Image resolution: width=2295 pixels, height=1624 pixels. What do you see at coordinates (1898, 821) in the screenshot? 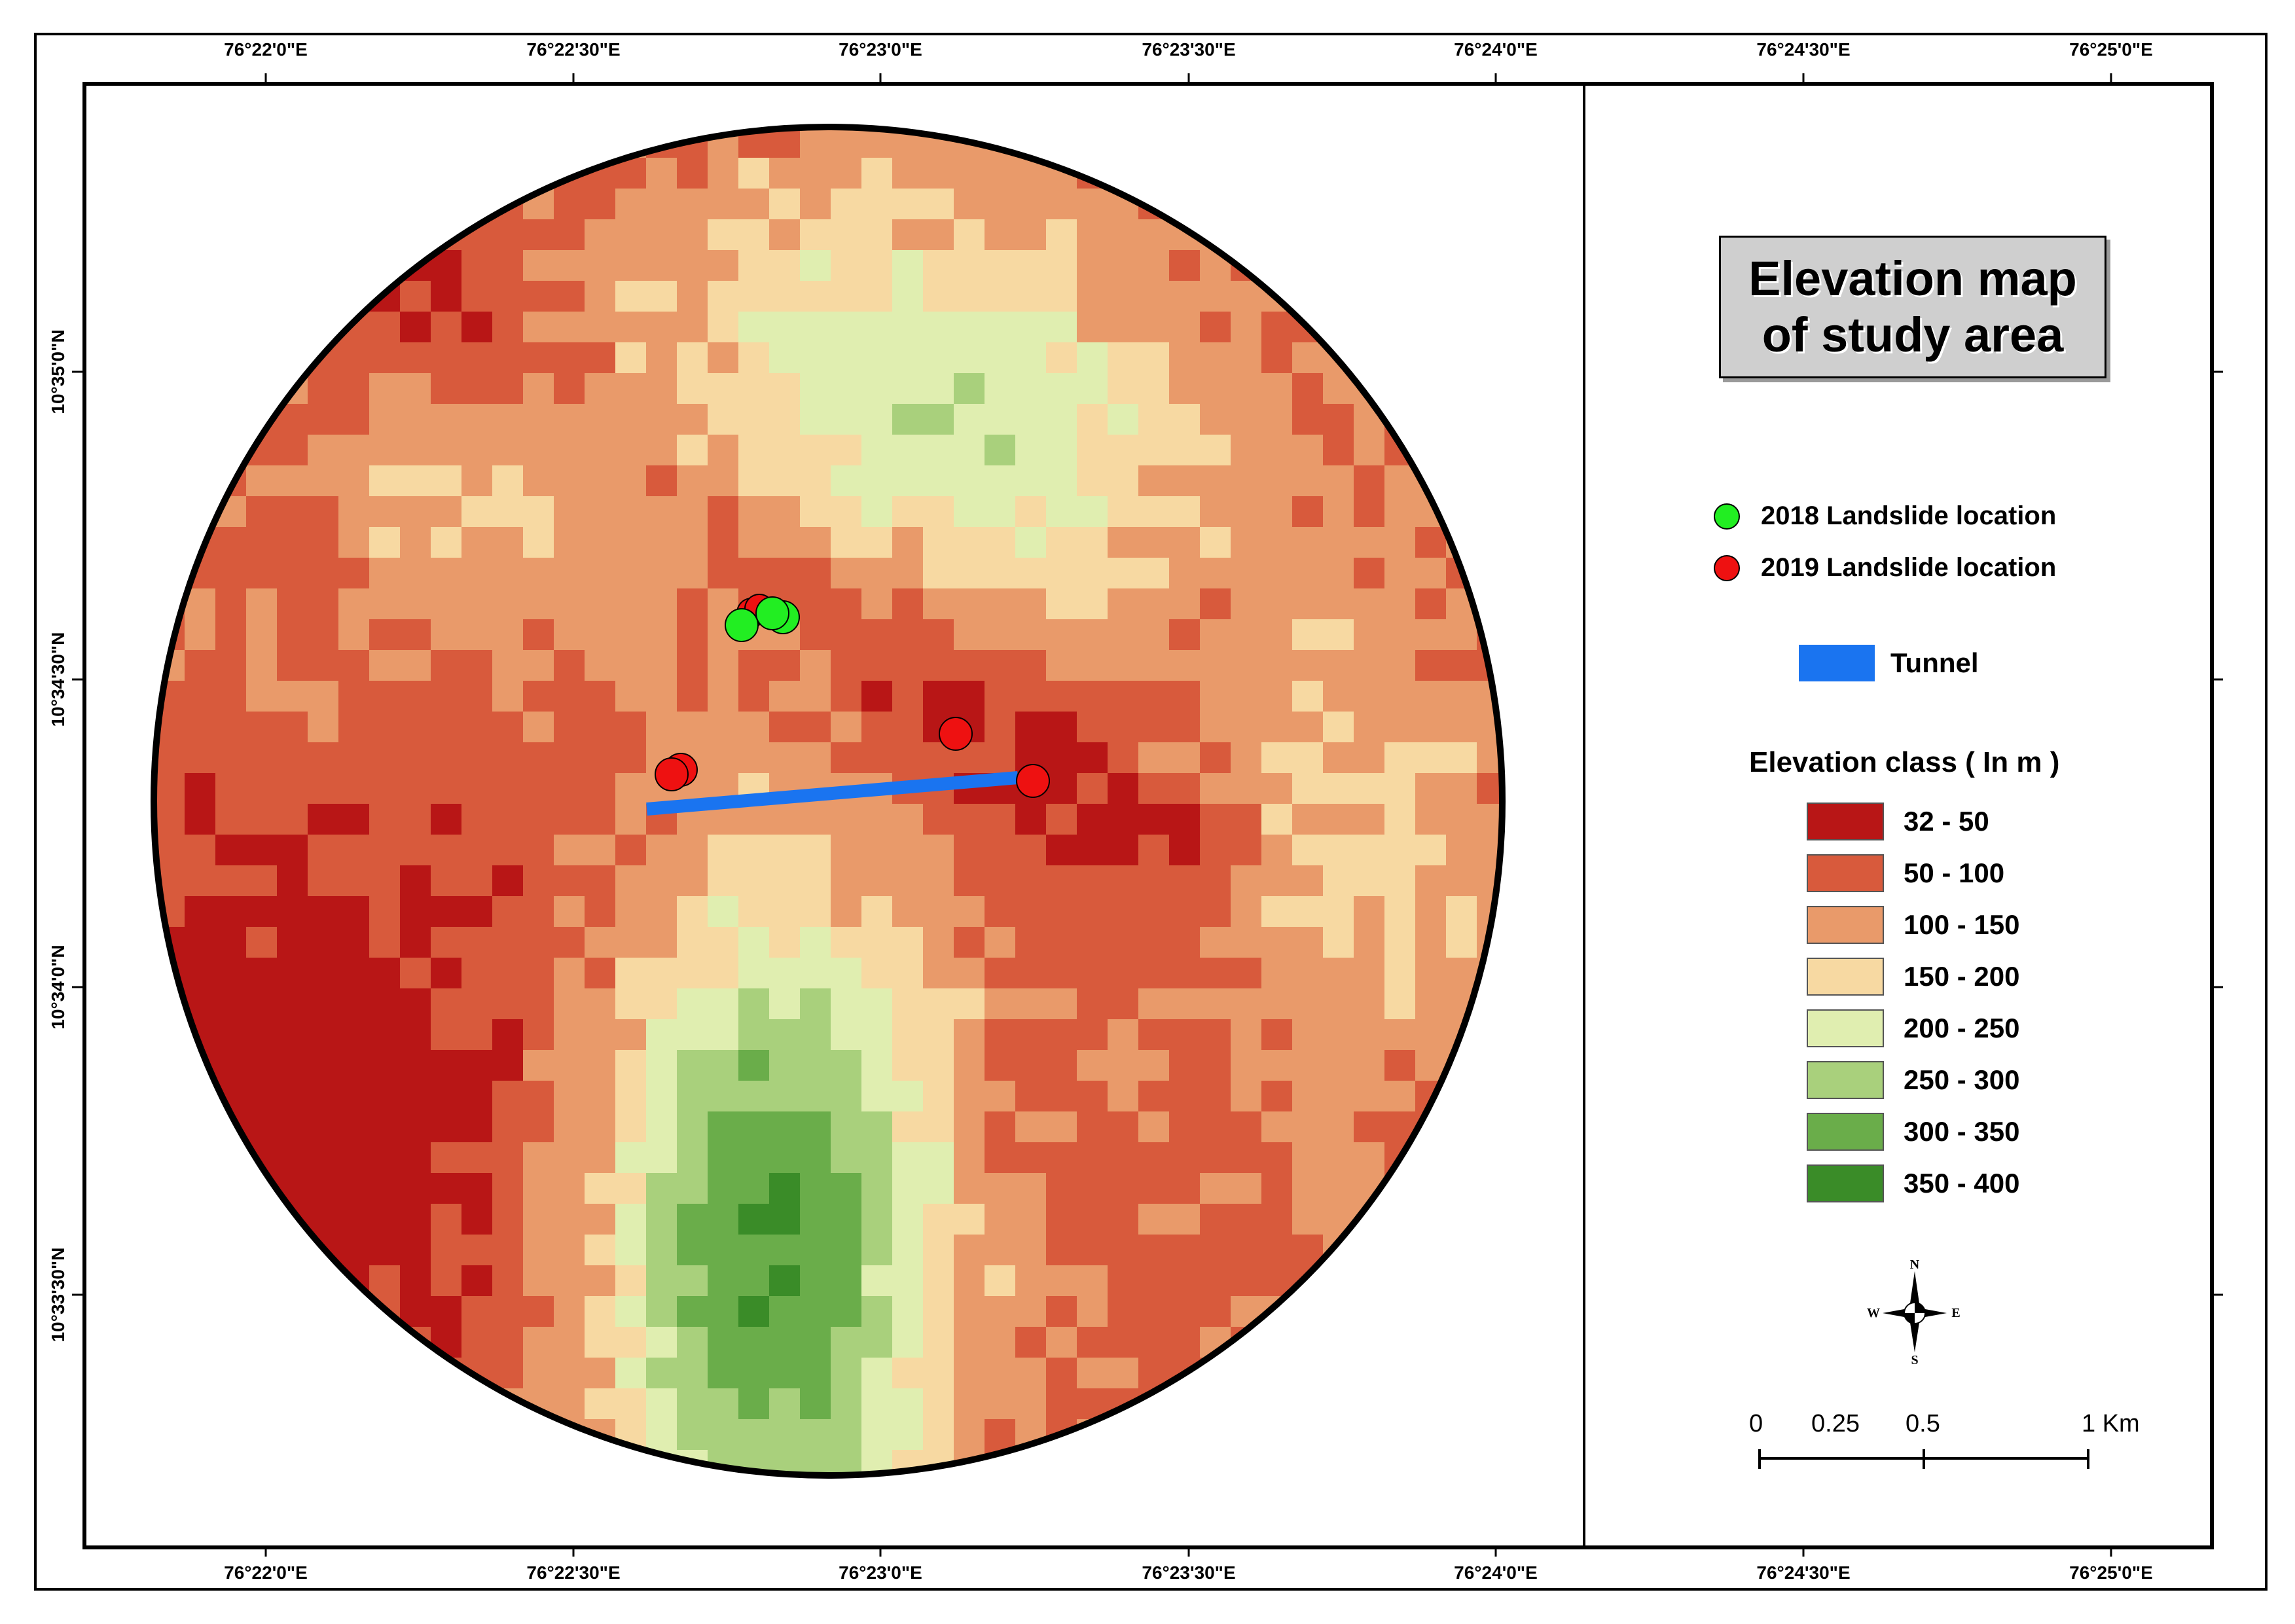
I see `elevation-class-row: 32 - 50` at bounding box center [1898, 821].